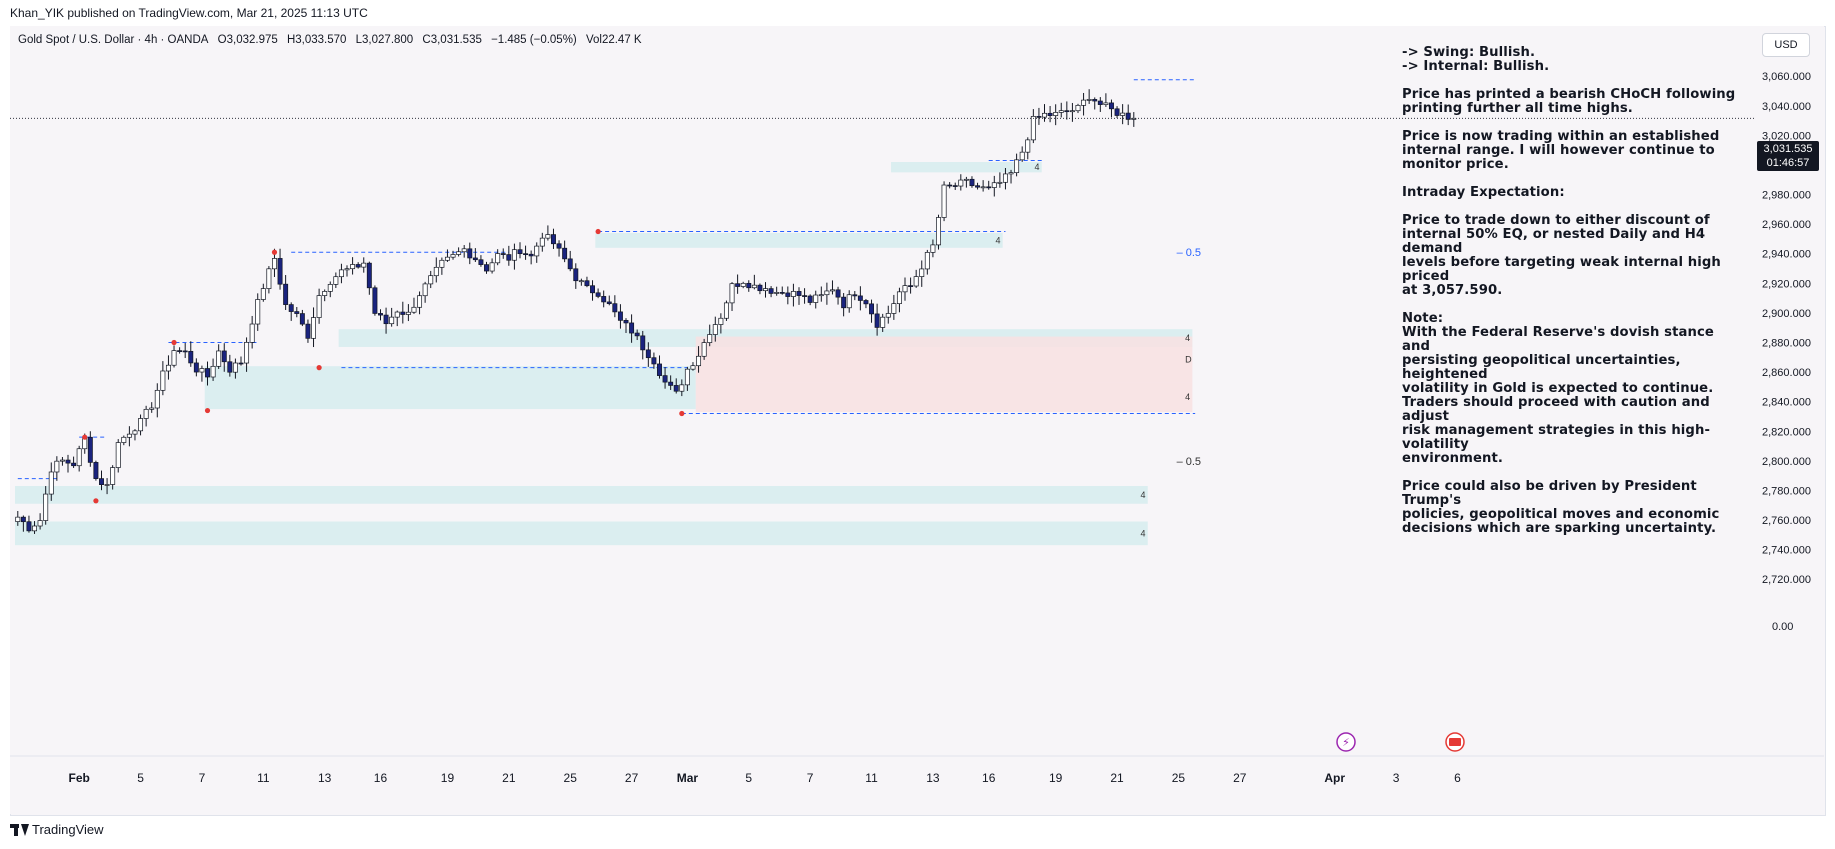 Image resolution: width=1835 pixels, height=849 pixels. What do you see at coordinates (1786, 45) in the screenshot?
I see `currency-selector: USD` at bounding box center [1786, 45].